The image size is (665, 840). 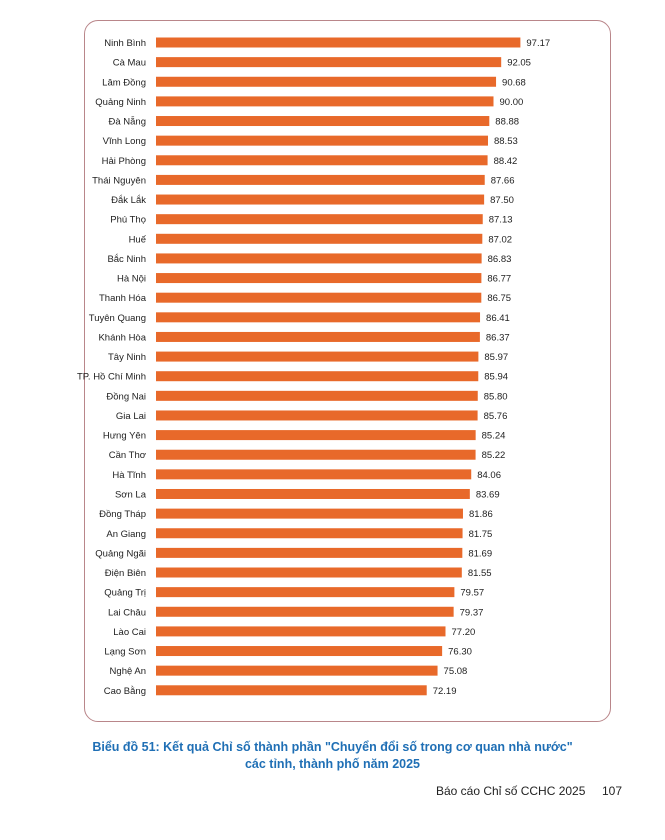 I want to click on category-label: Hưng Yên, so click(x=124, y=436).